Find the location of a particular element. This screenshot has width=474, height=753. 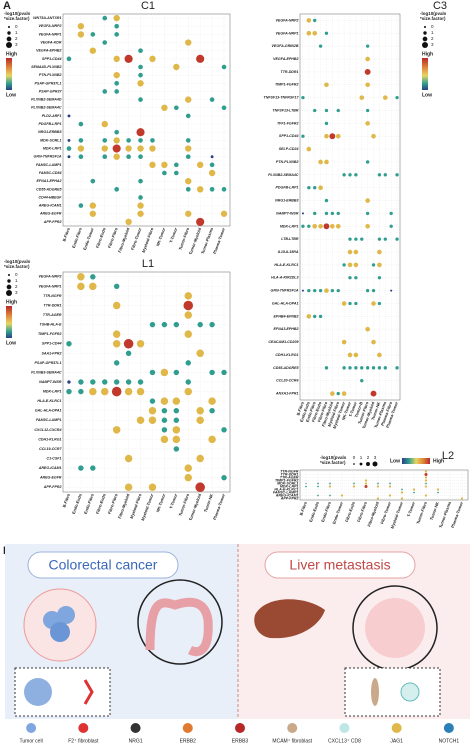

right-title: Liver metastasis is located at coordinates (339, 565).